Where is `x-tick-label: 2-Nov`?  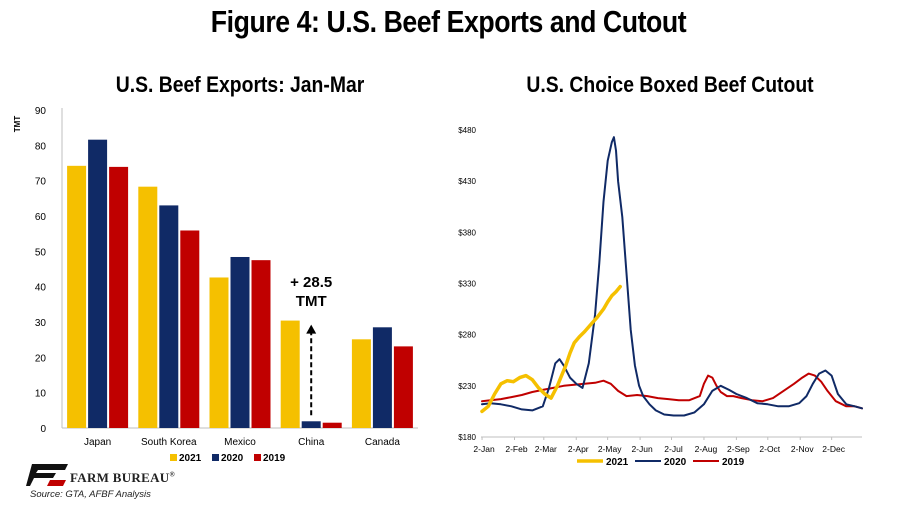 x-tick-label: 2-Nov is located at coordinates (802, 449).